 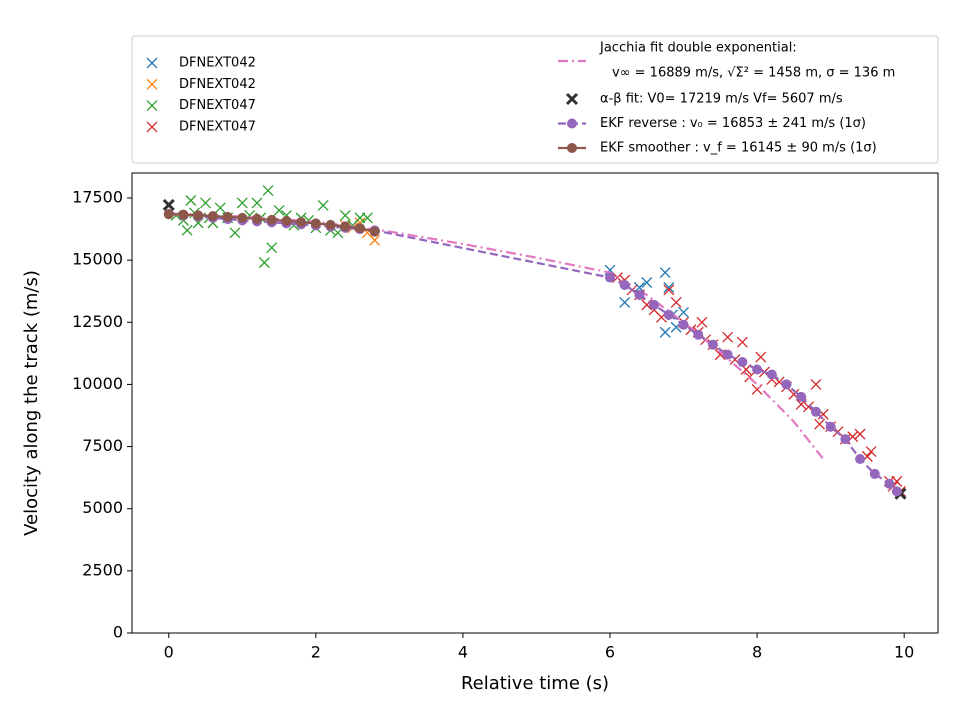 What do you see at coordinates (97, 197) in the screenshot?
I see `y-tick-label: 17500` at bounding box center [97, 197].